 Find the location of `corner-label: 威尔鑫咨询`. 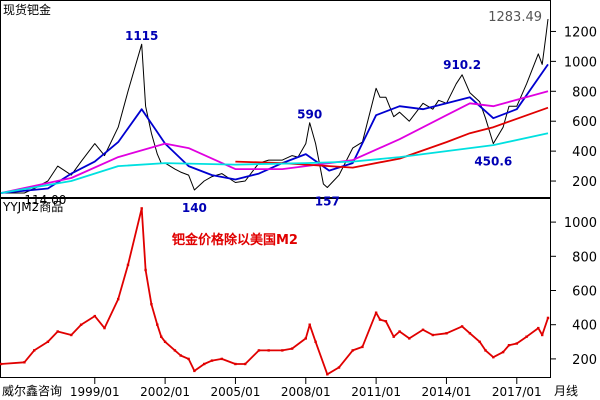

corner-label: 威尔鑫咨询 is located at coordinates (32, 390).